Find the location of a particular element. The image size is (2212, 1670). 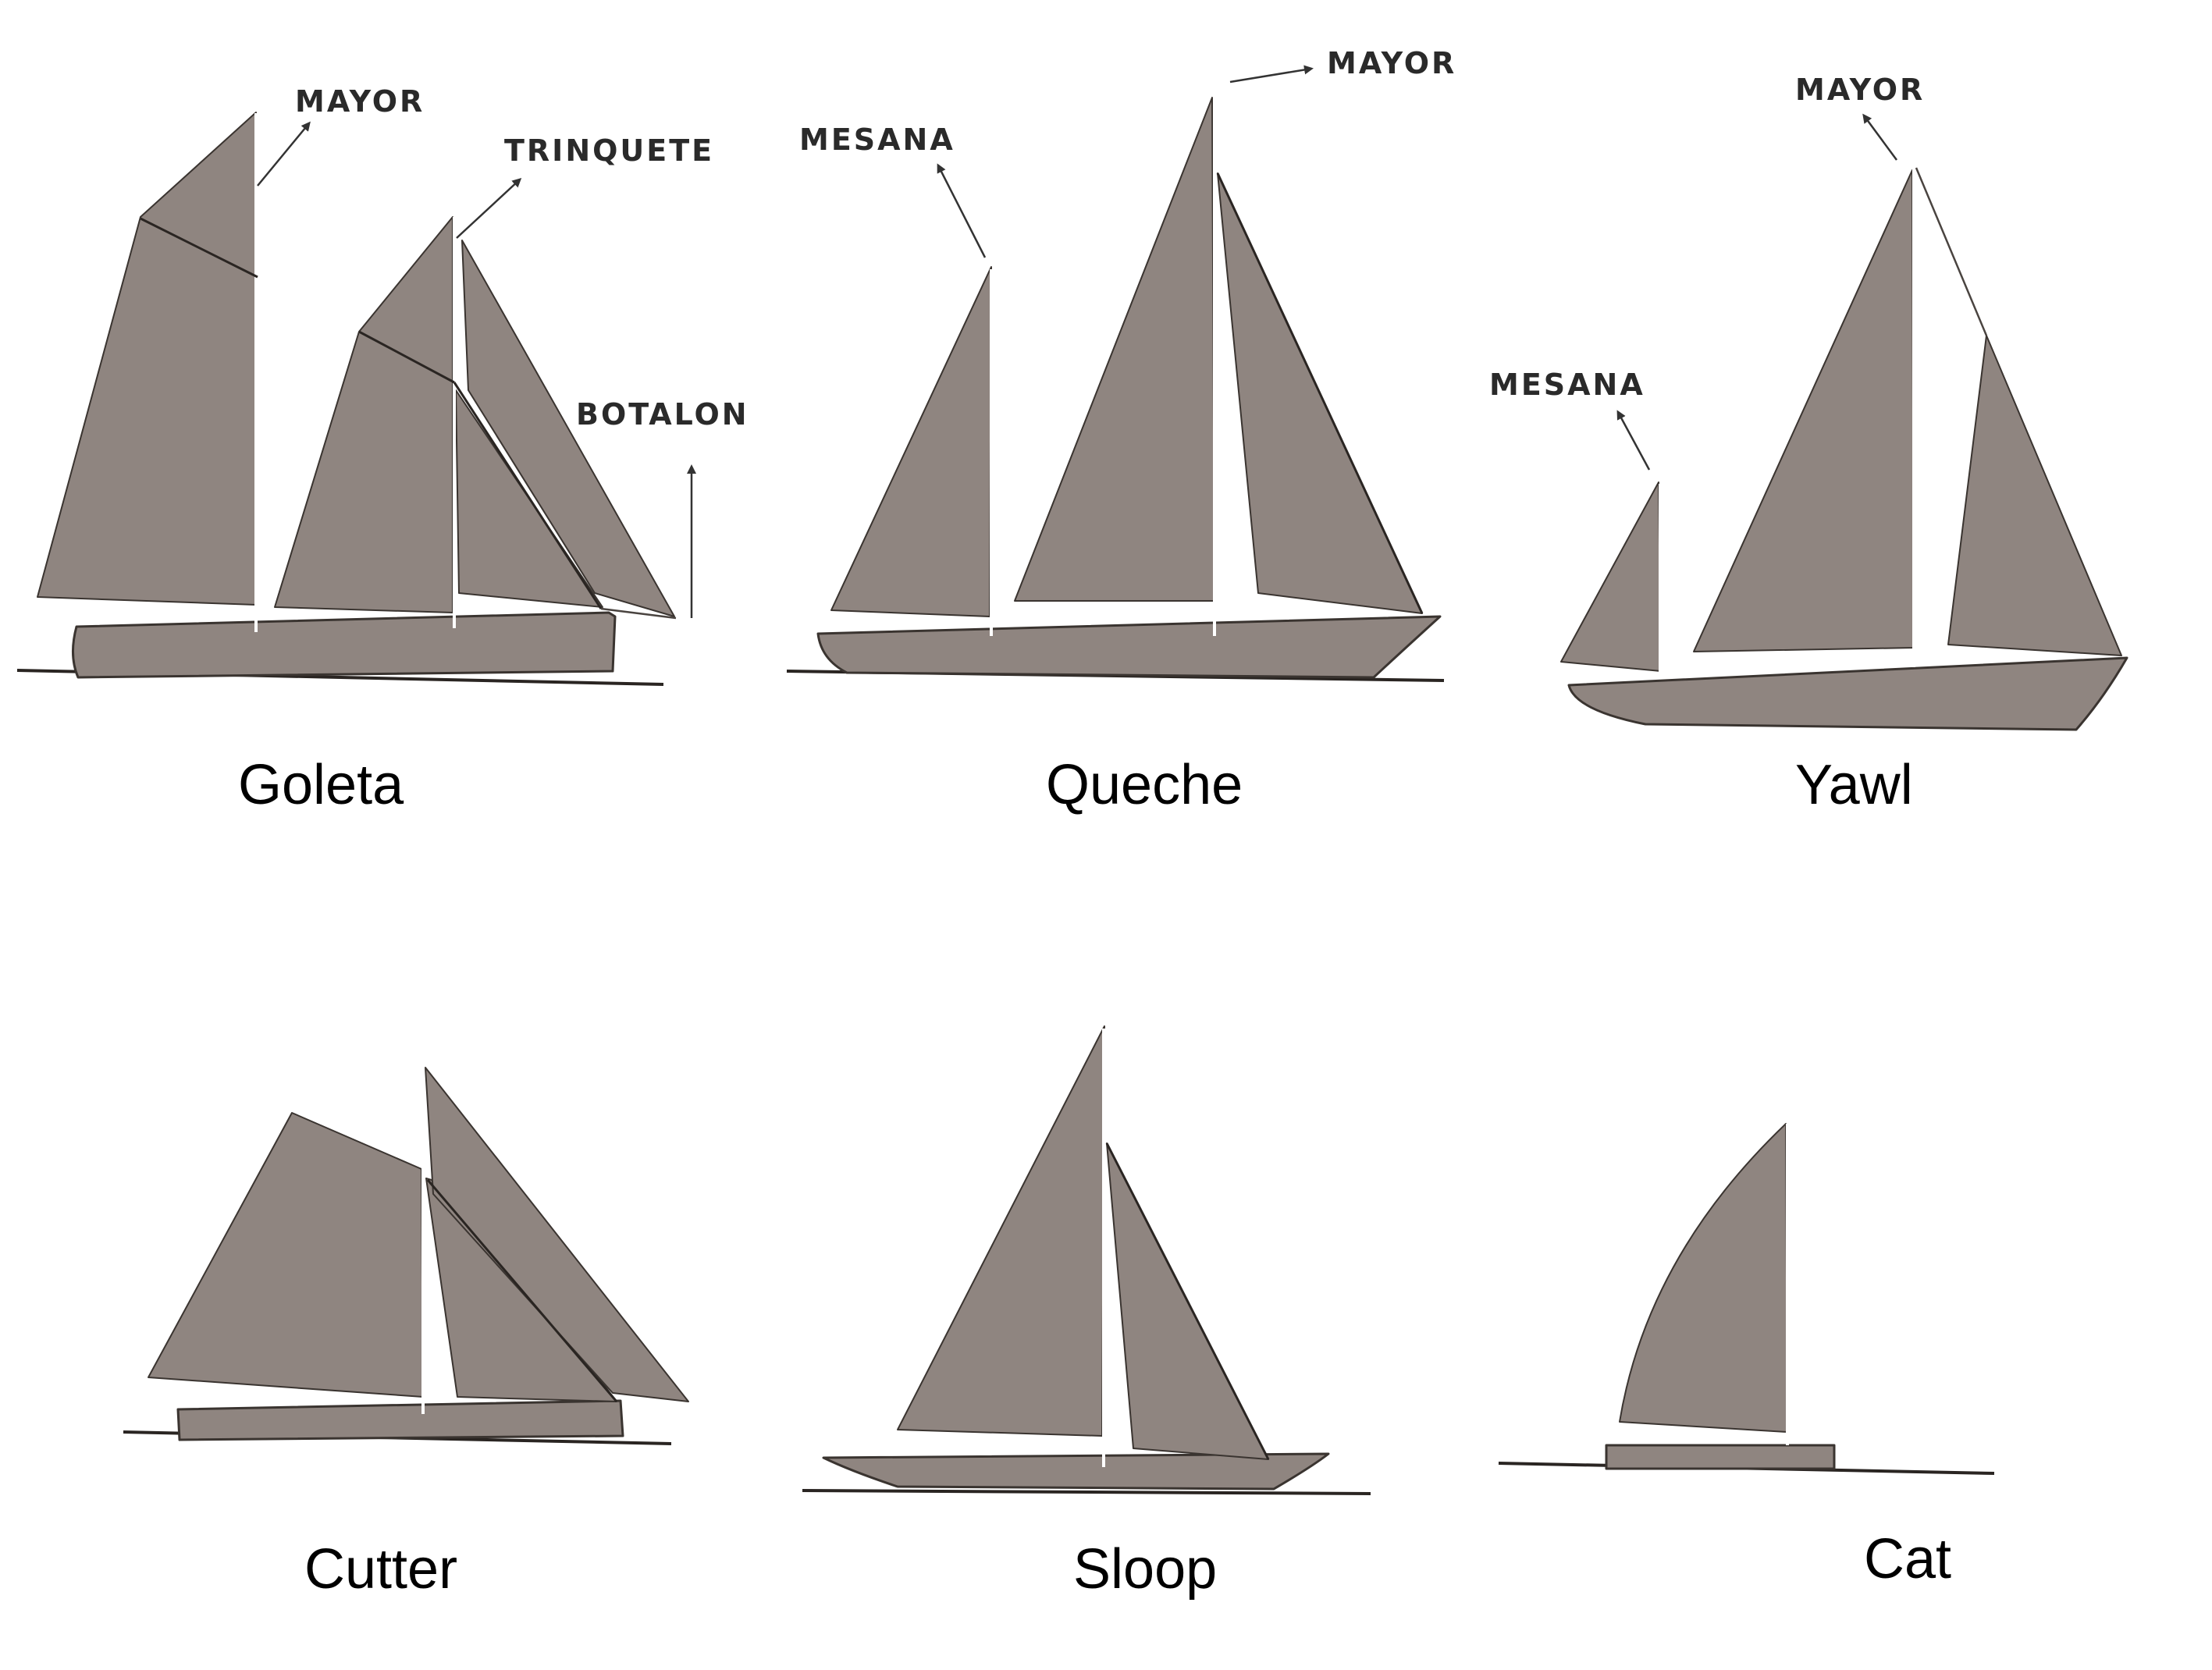

queche-mizzen-sail is located at coordinates (911, 442).